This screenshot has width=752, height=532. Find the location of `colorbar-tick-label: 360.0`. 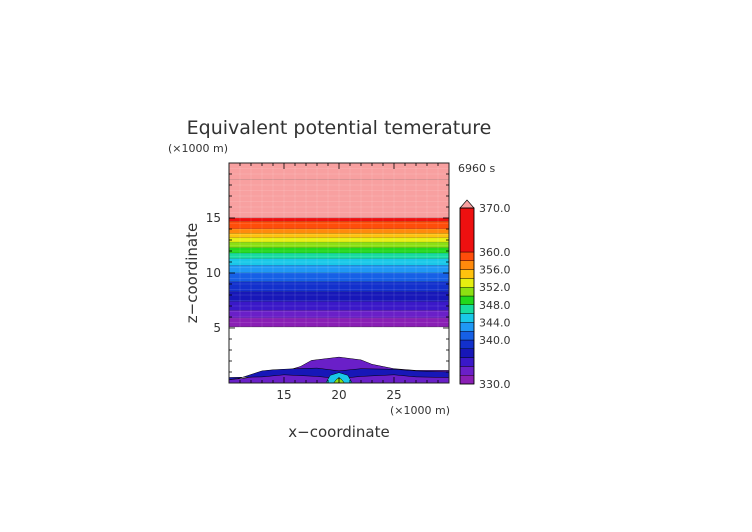

colorbar-tick-label: 360.0 is located at coordinates (495, 252).